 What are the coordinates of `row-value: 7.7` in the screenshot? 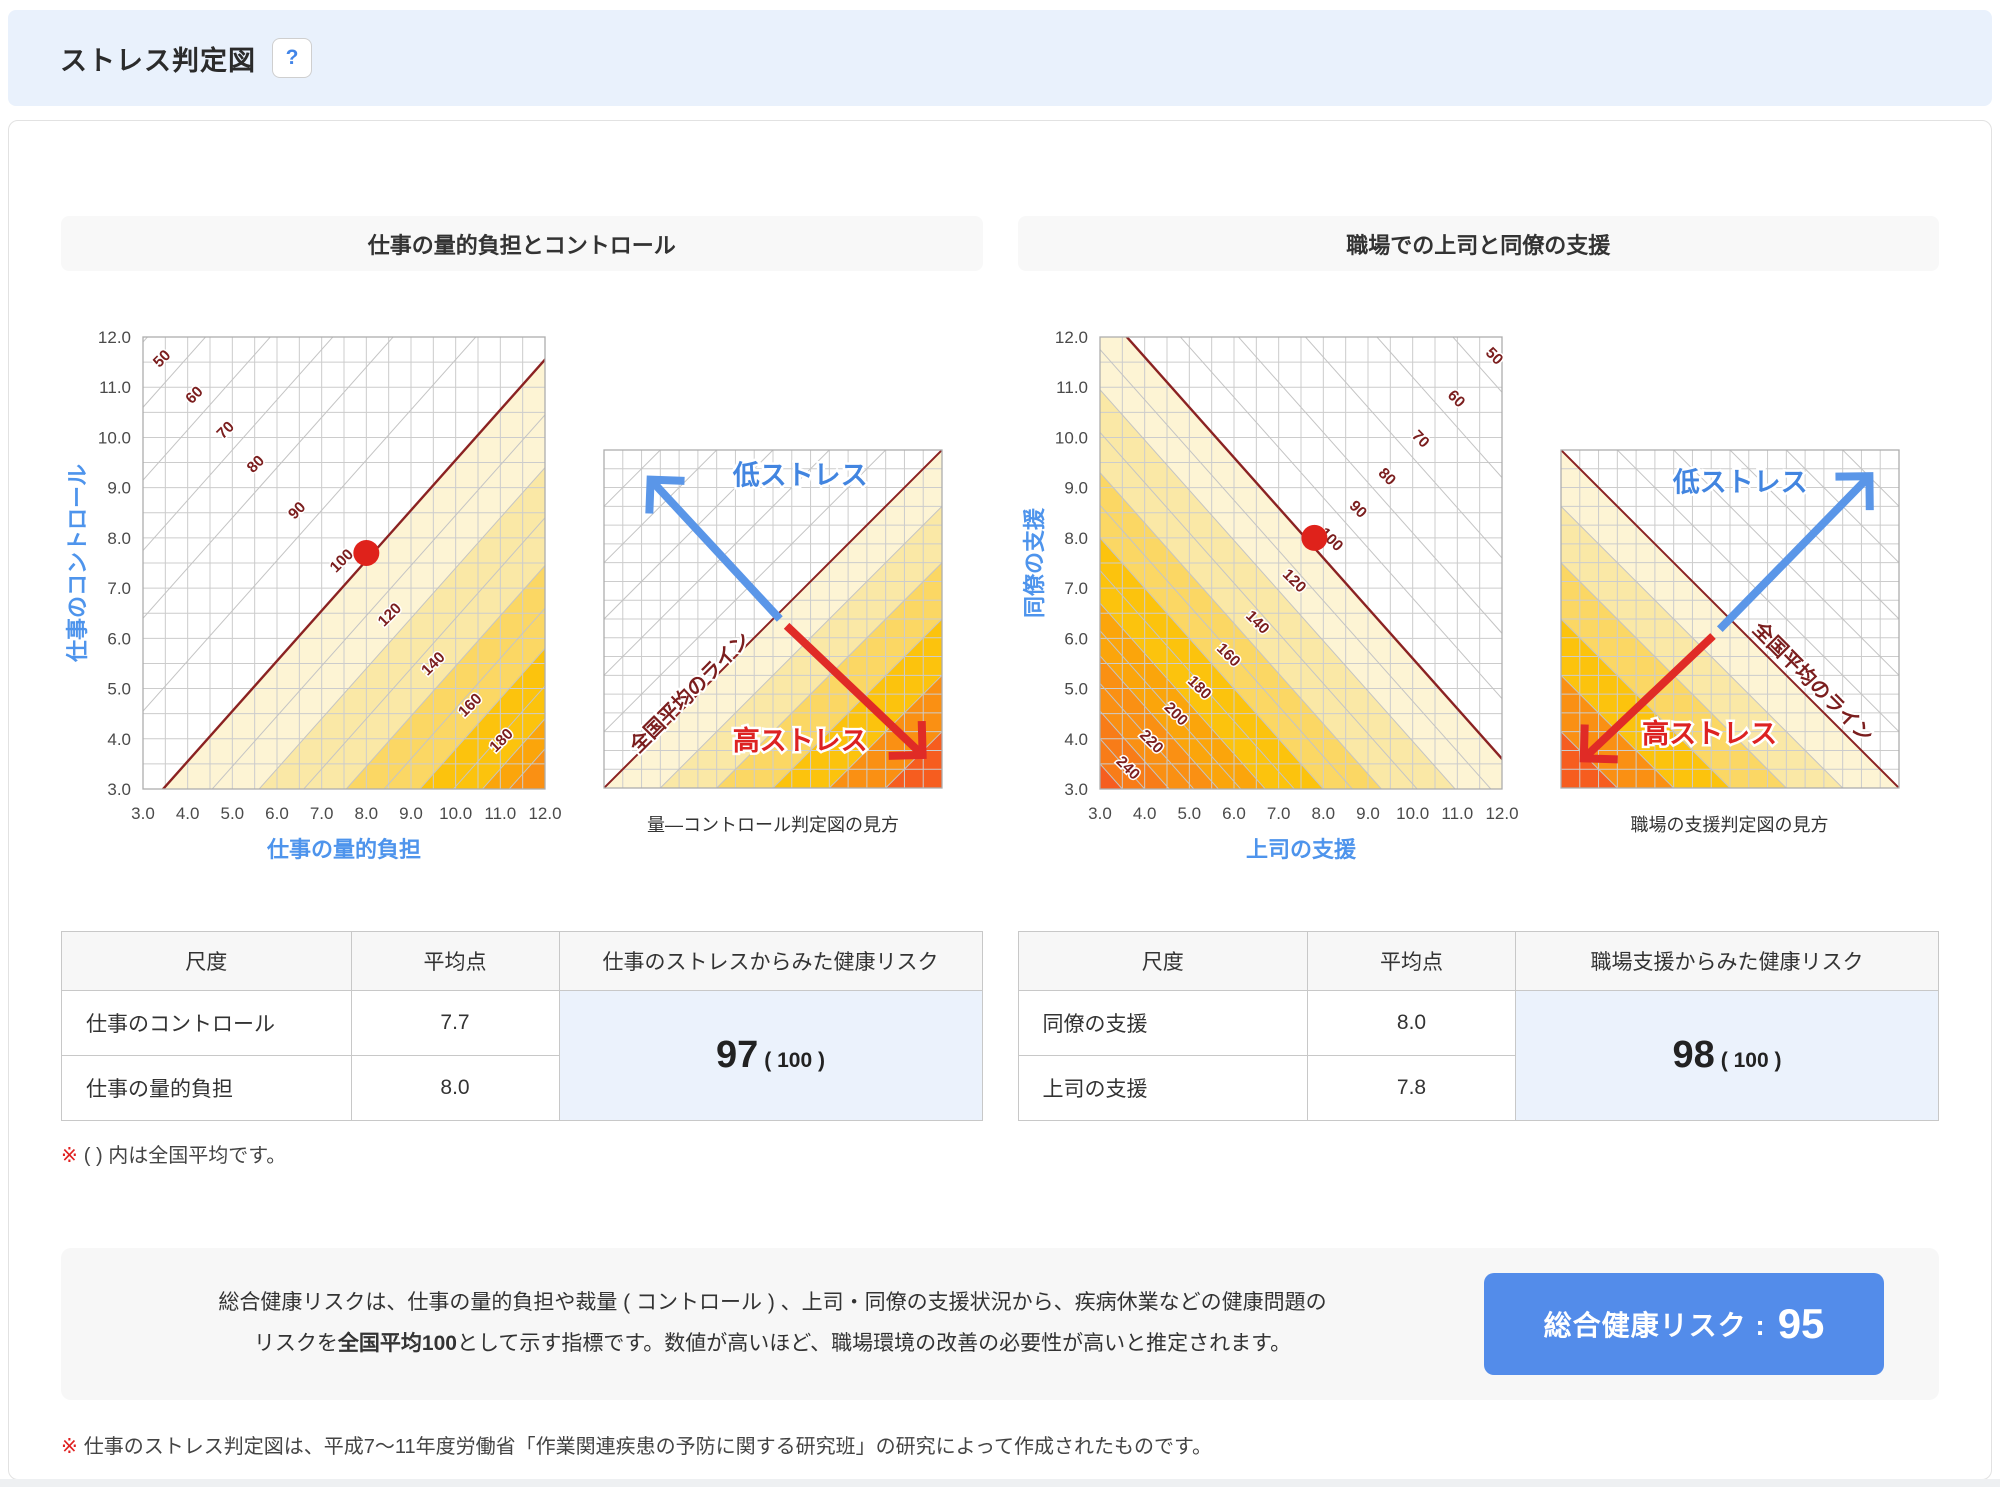 It's located at (455, 1023).